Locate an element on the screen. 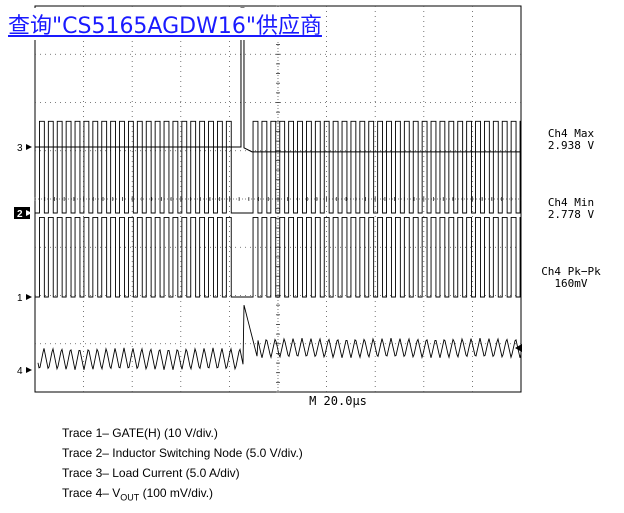 This screenshot has height=513, width=624. timebase-label: M 20.0µs is located at coordinates (338, 401).